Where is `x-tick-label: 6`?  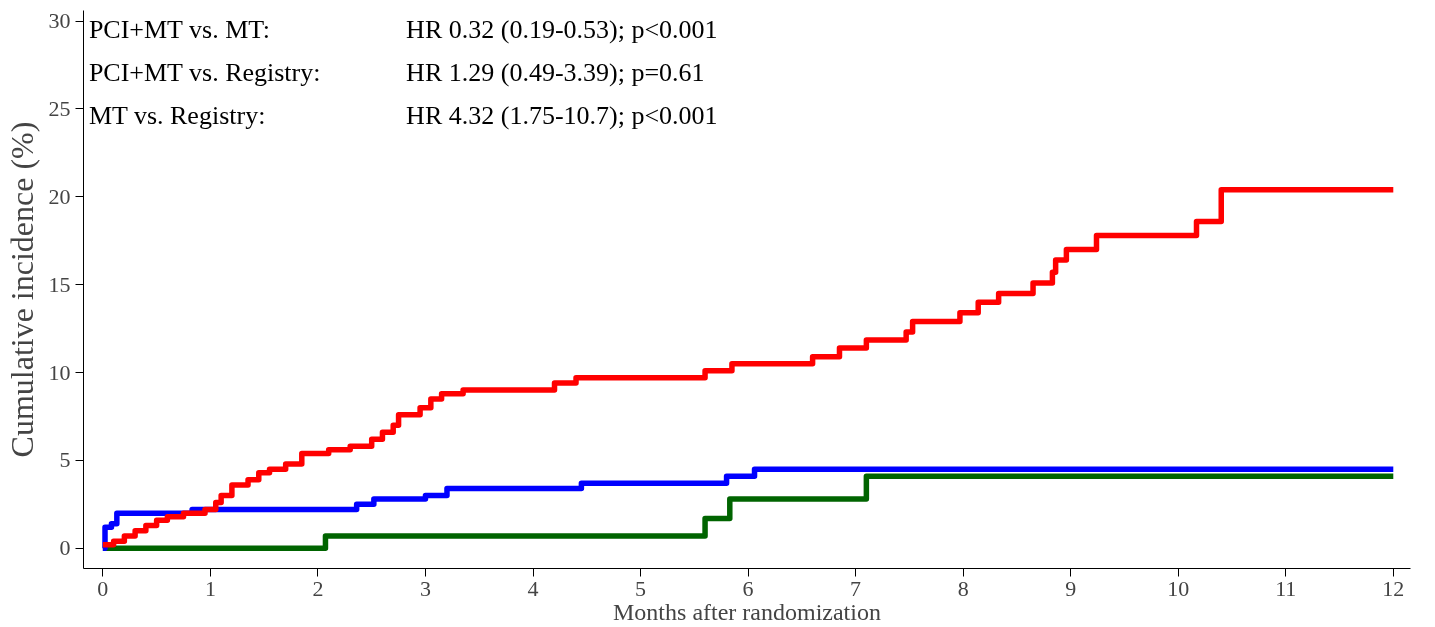
x-tick-label: 6 is located at coordinates (748, 588).